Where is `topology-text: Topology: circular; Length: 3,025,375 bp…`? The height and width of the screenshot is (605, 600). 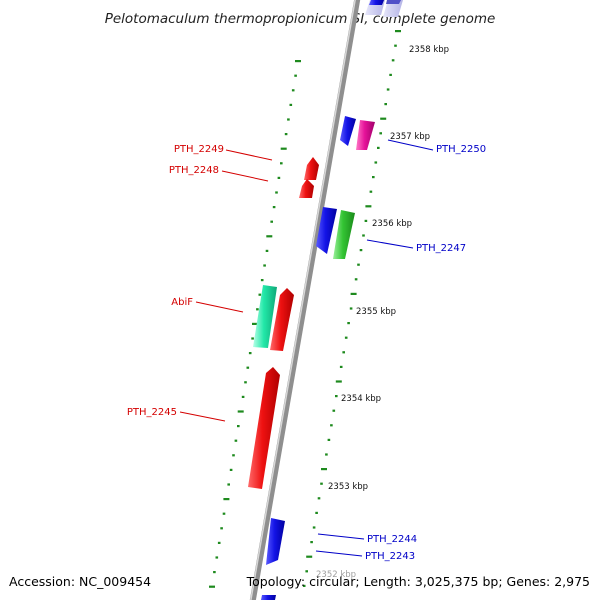 topology-text: Topology: circular; Length: 3,025,375 bp… is located at coordinates (418, 581).